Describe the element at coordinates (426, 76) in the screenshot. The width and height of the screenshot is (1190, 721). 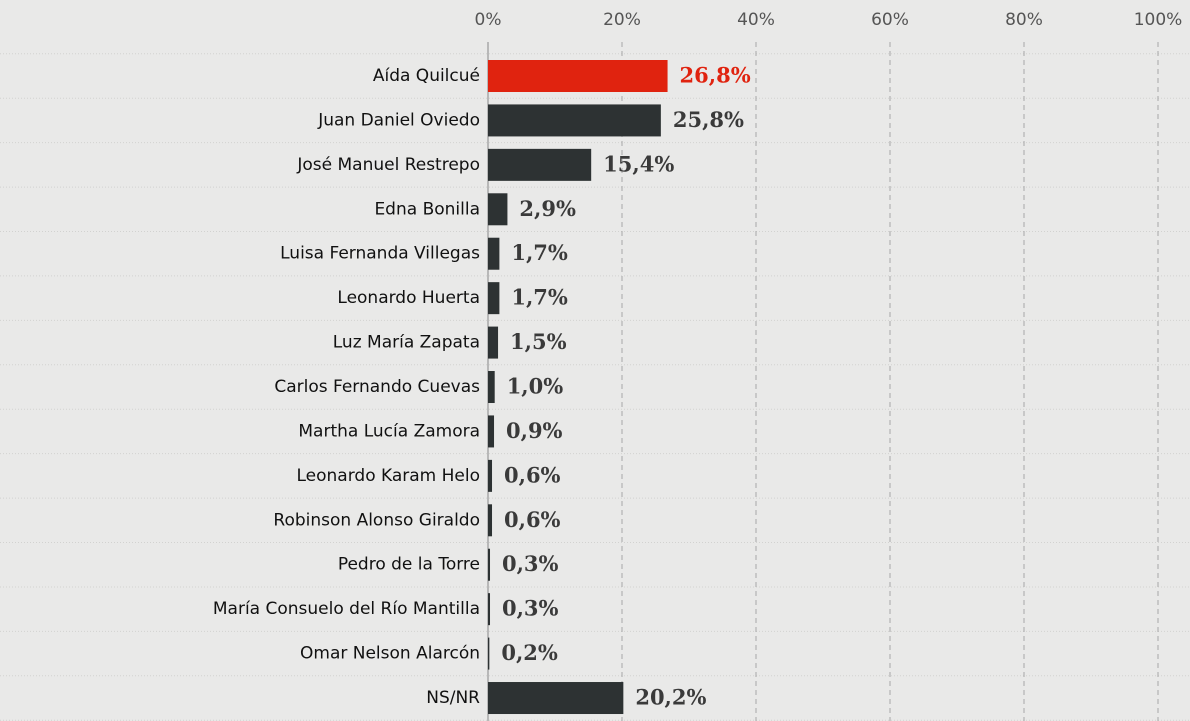
I see `category-label: Aída Quilcué` at that location.